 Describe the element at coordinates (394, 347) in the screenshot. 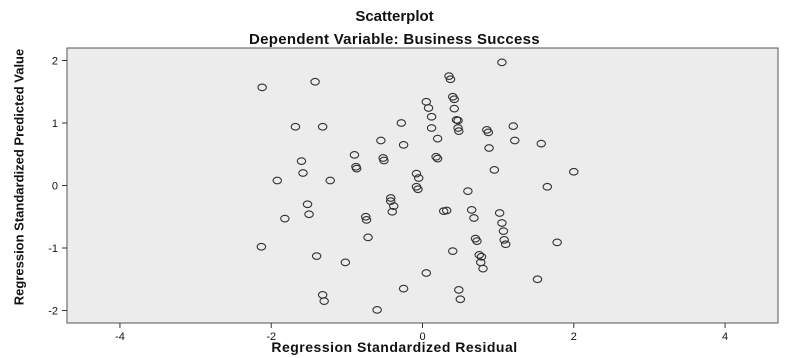

I see `x-axis-label: Regression Standardized Residual` at that location.